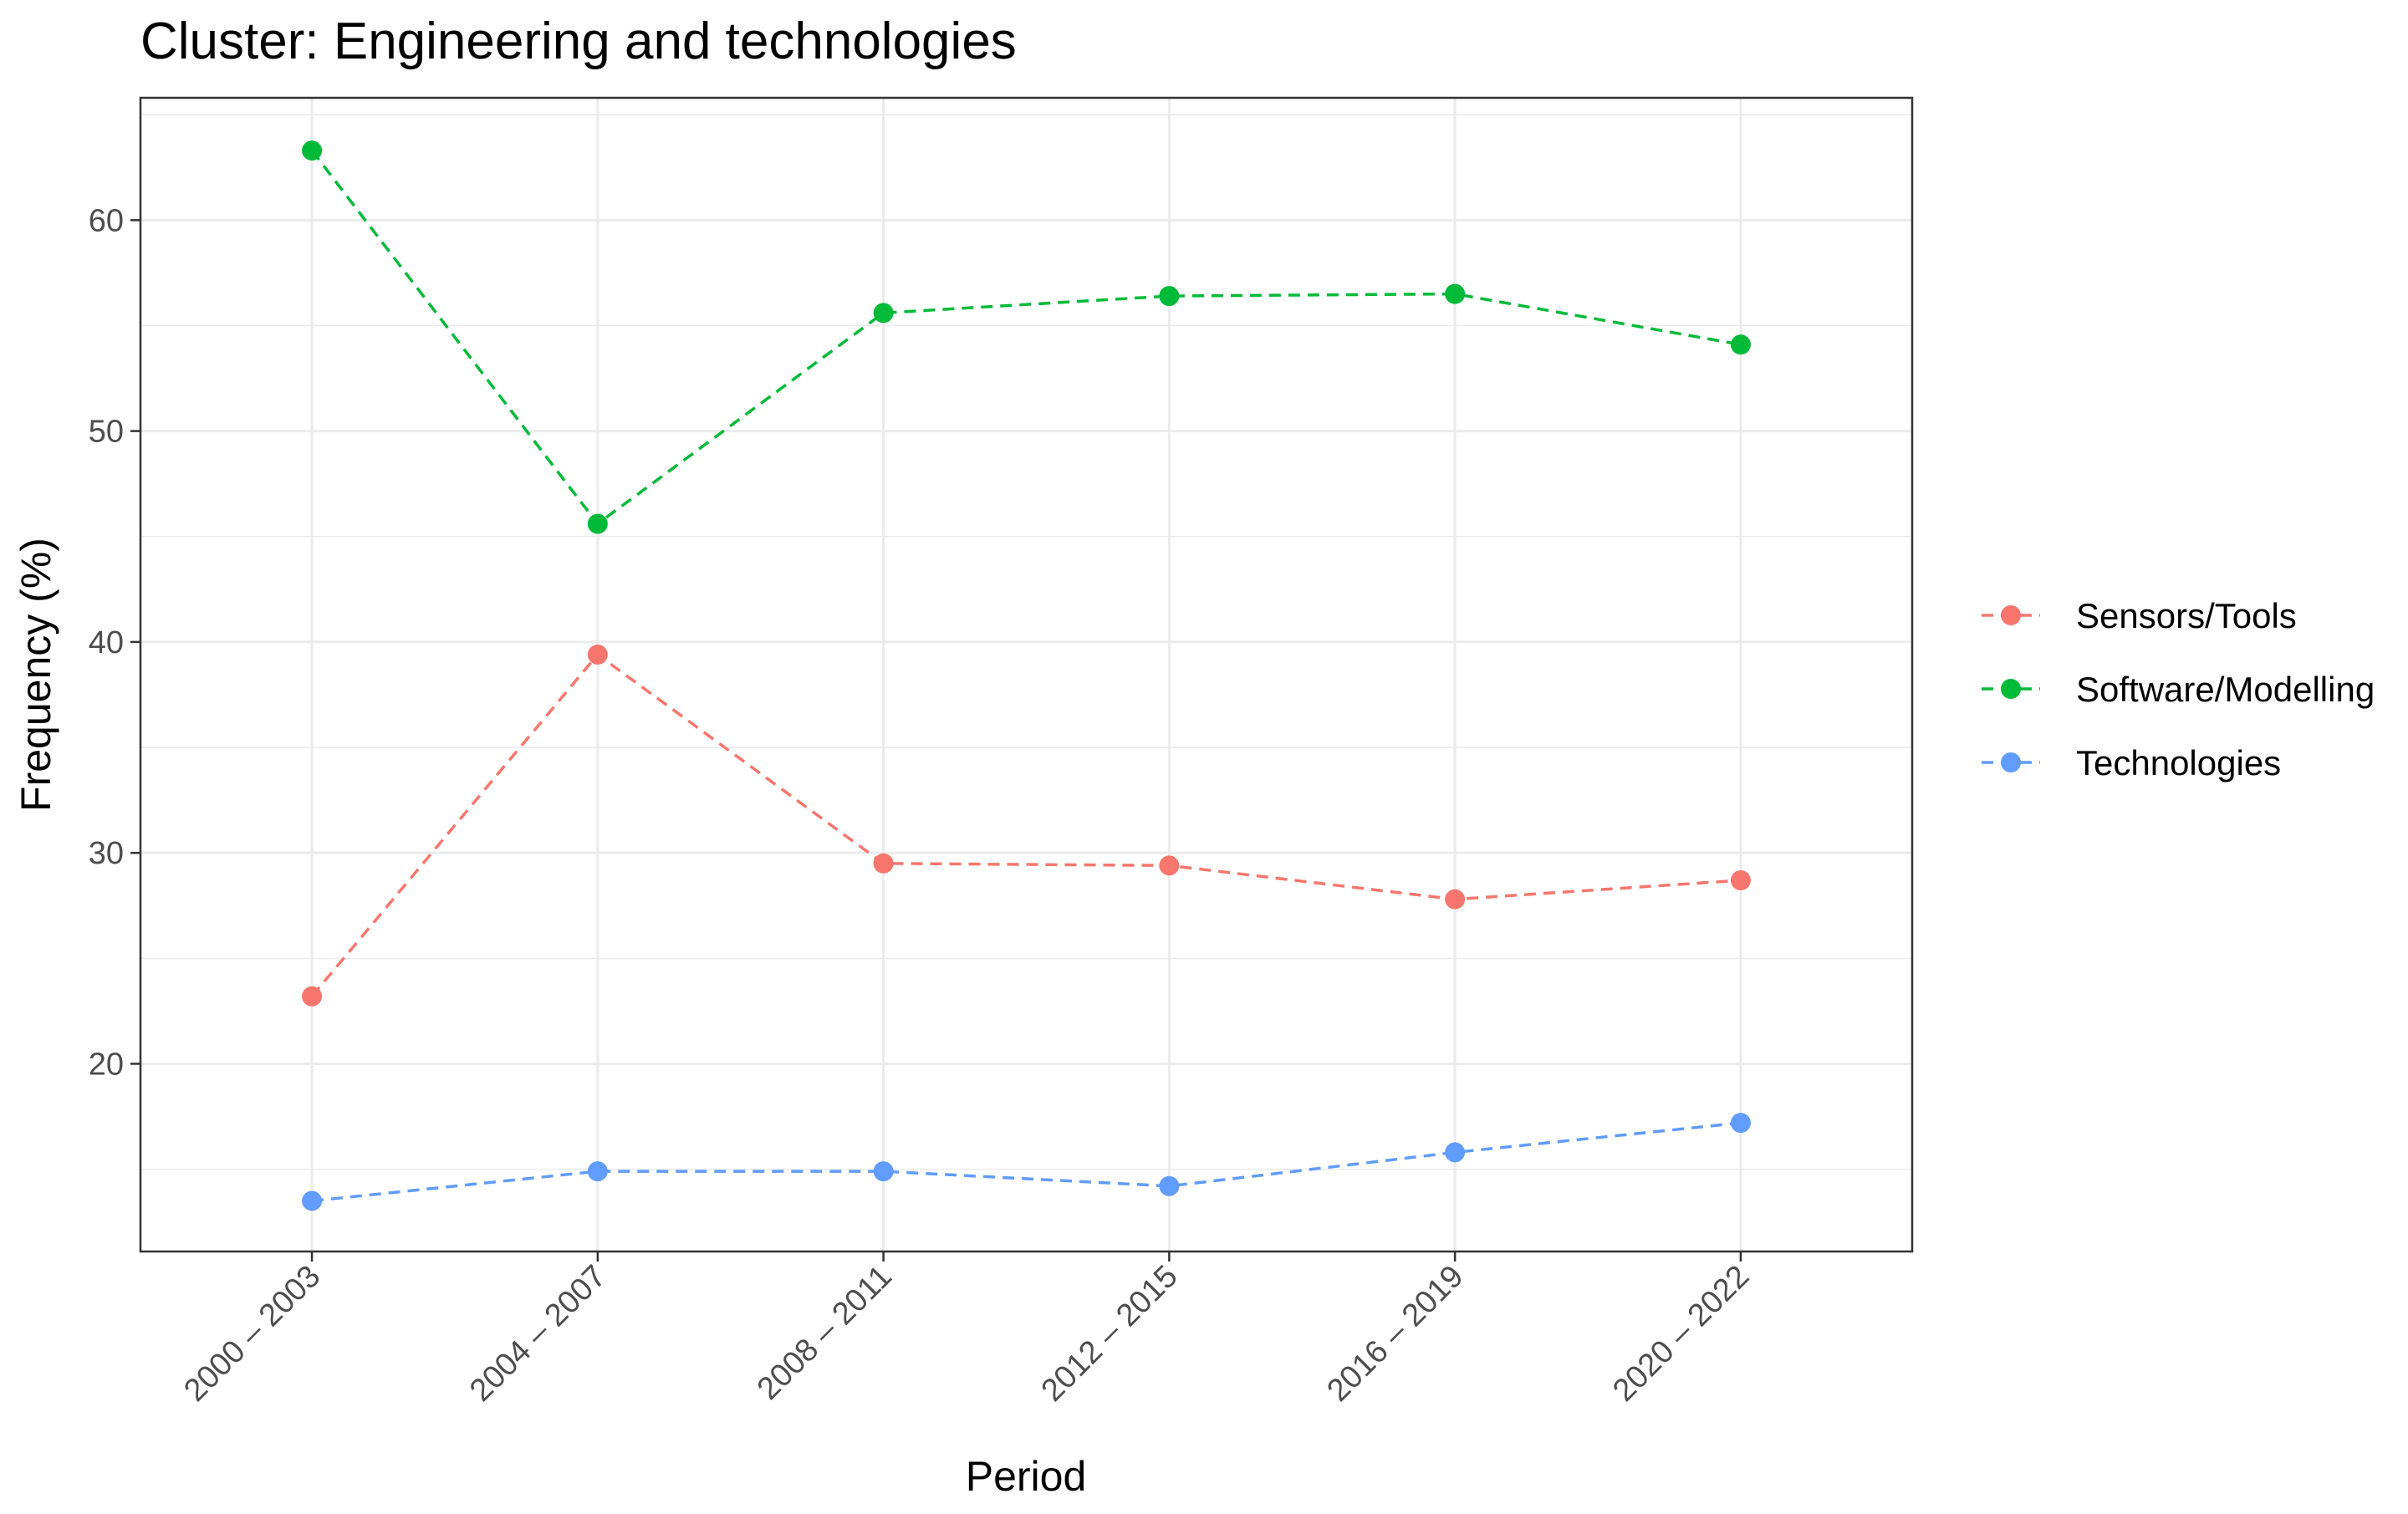 The width and height of the screenshot is (2408, 1514). I want to click on legend-item: Software/Modelling, so click(2178, 689).